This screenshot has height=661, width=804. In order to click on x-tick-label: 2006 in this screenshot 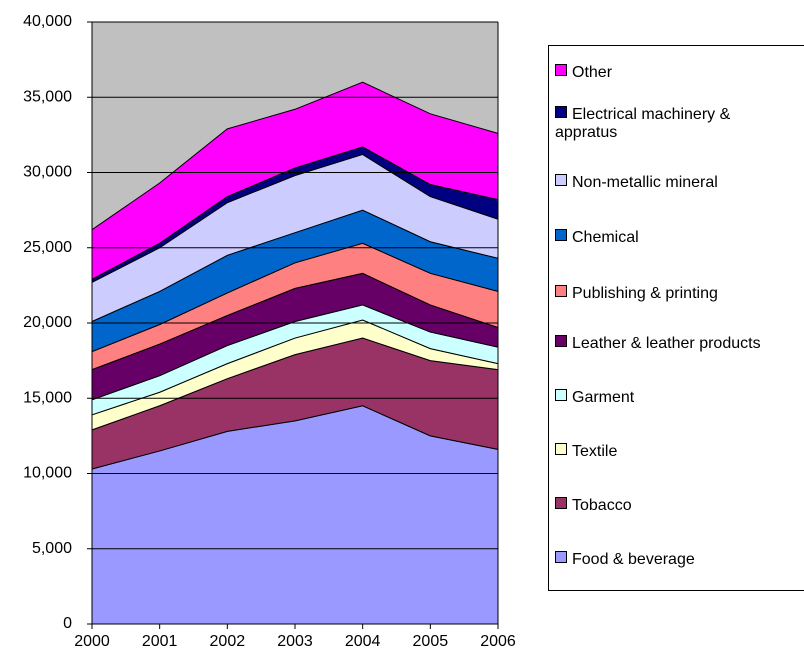, I will do `click(498, 641)`.